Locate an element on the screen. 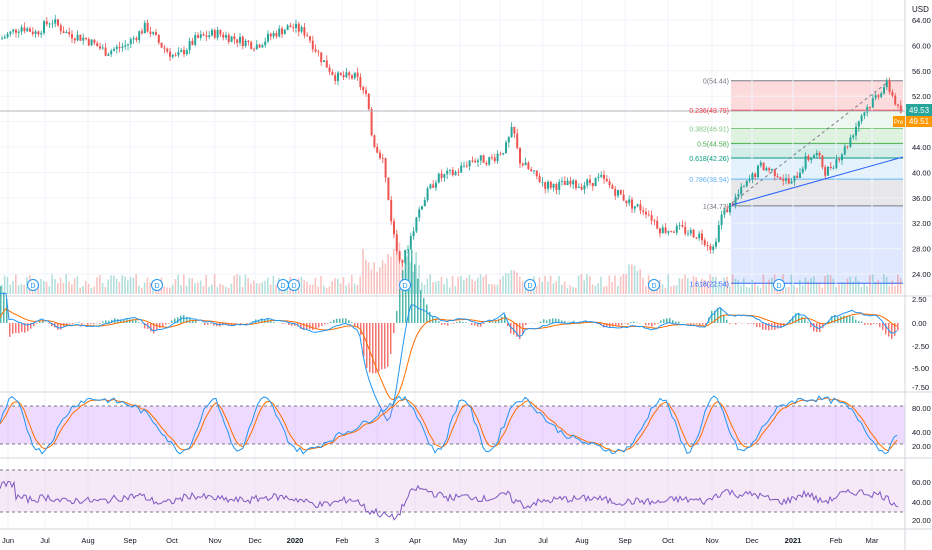 Image resolution: width=932 pixels, height=550 pixels. rsi-pane is located at coordinates (452, 495).